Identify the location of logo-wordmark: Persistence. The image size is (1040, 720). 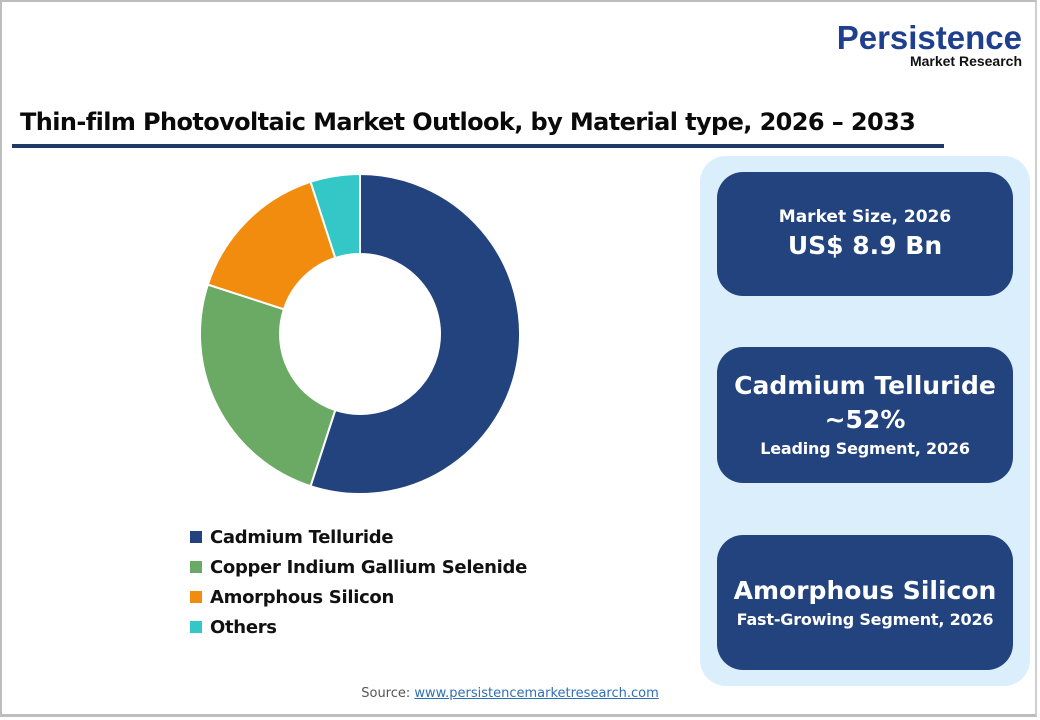
(929, 37).